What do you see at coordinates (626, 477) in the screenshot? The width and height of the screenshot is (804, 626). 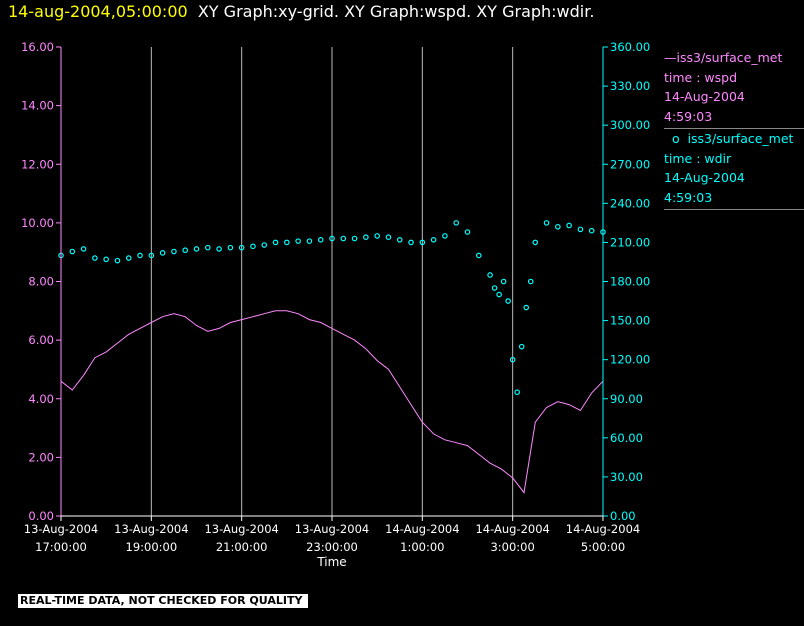 I see `right-tick-label: 30.00` at bounding box center [626, 477].